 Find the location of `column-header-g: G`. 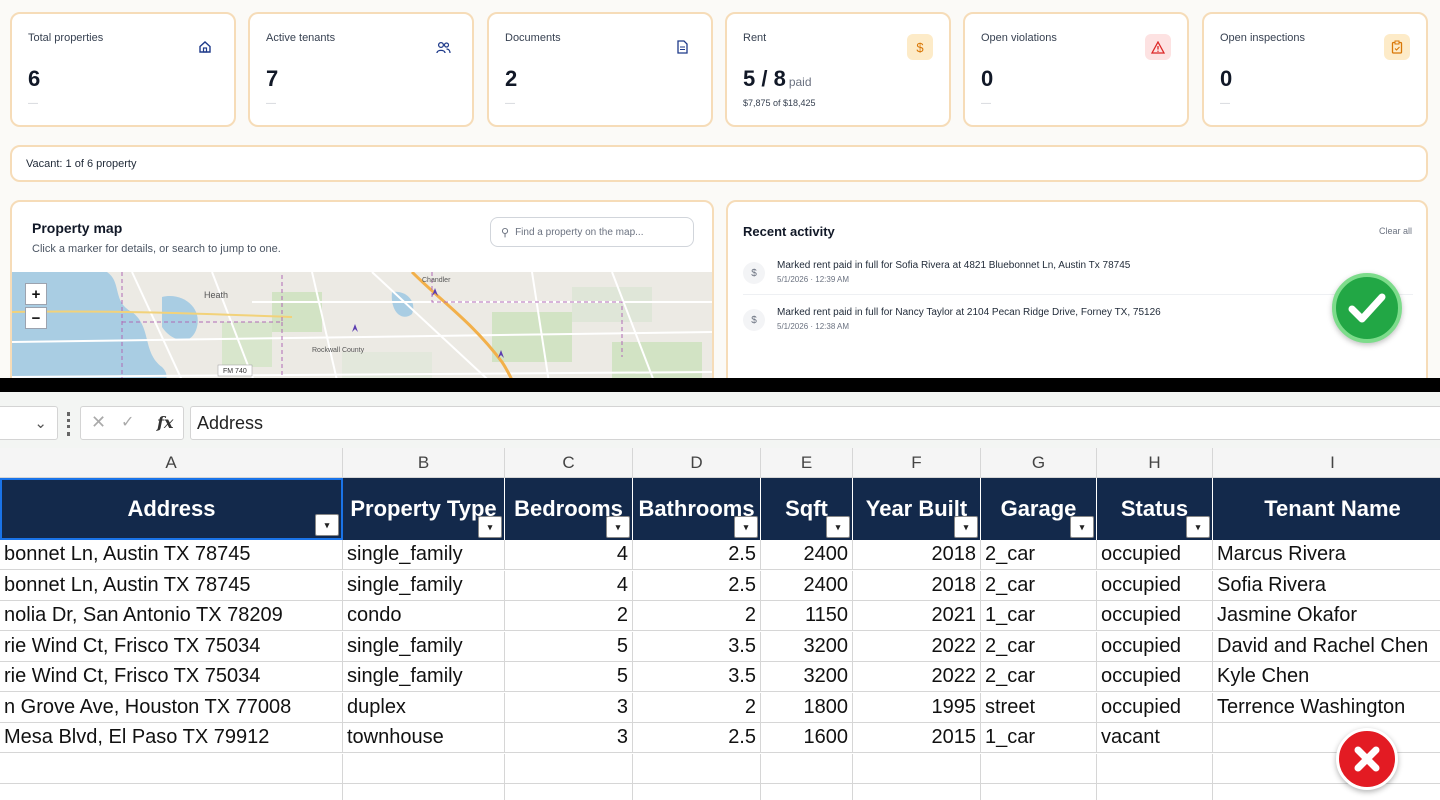

column-header-g: G is located at coordinates (1039, 463).